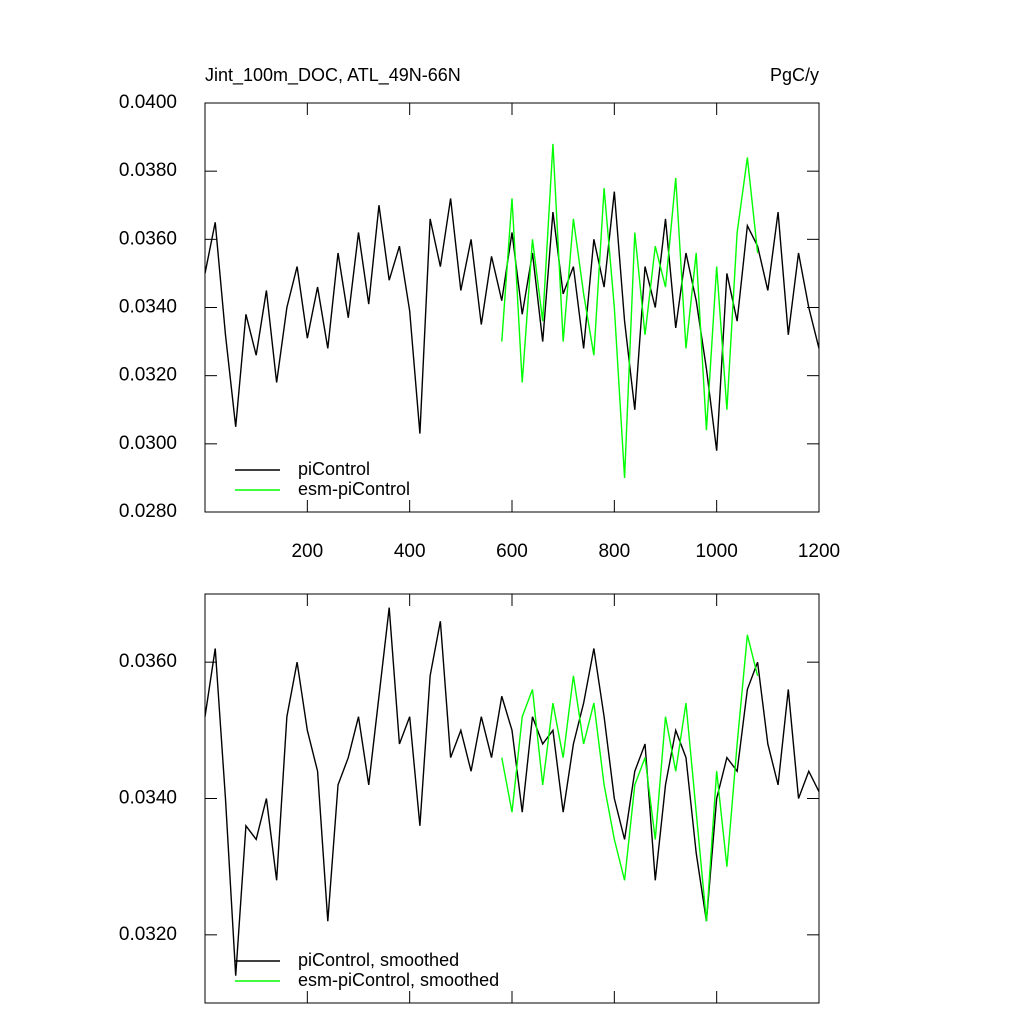  I want to click on legend-label: piControl, smoothed, so click(378, 960).